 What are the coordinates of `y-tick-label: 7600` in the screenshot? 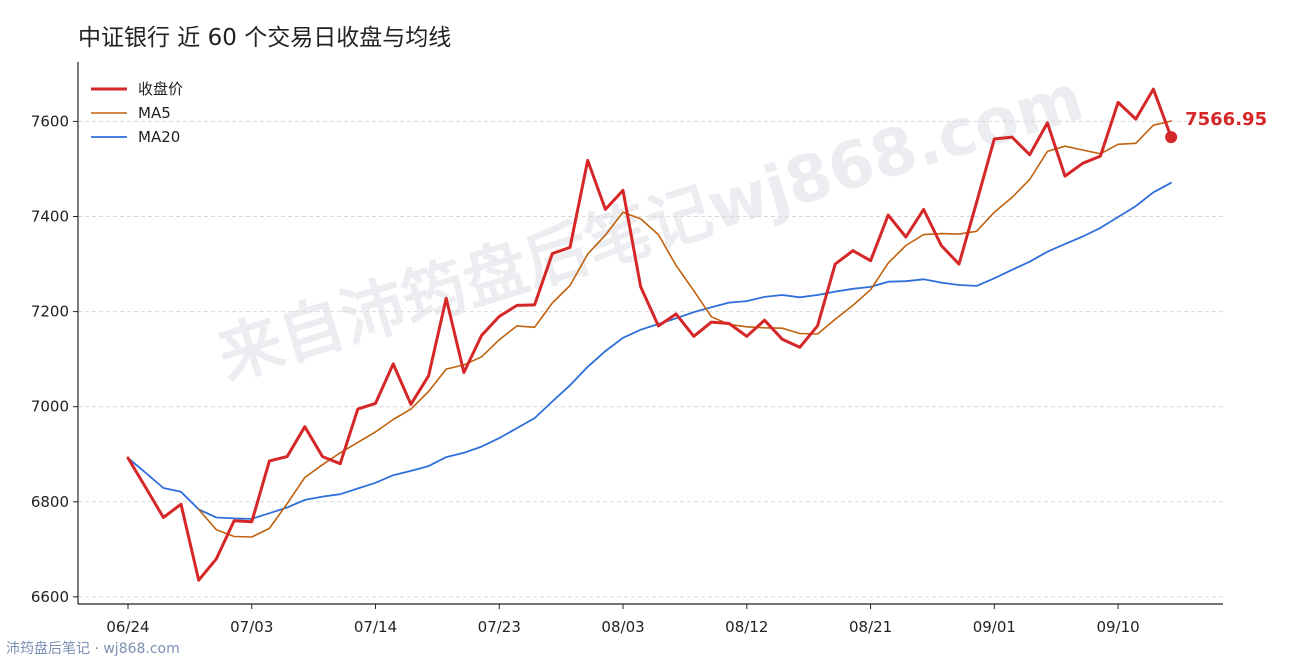 It's located at (50, 121).